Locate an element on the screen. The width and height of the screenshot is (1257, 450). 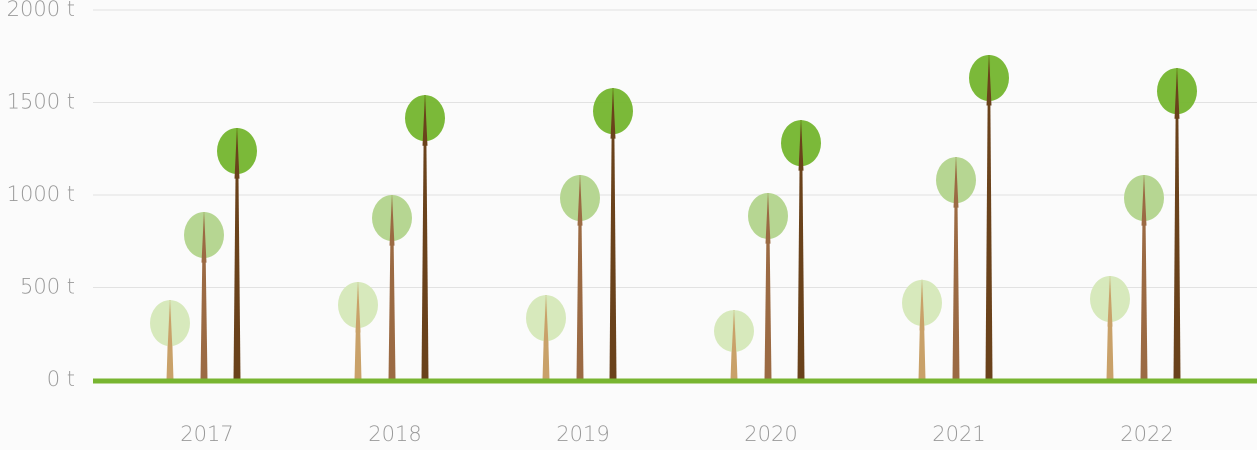
x-tick-label: 2017 is located at coordinates (206, 434).